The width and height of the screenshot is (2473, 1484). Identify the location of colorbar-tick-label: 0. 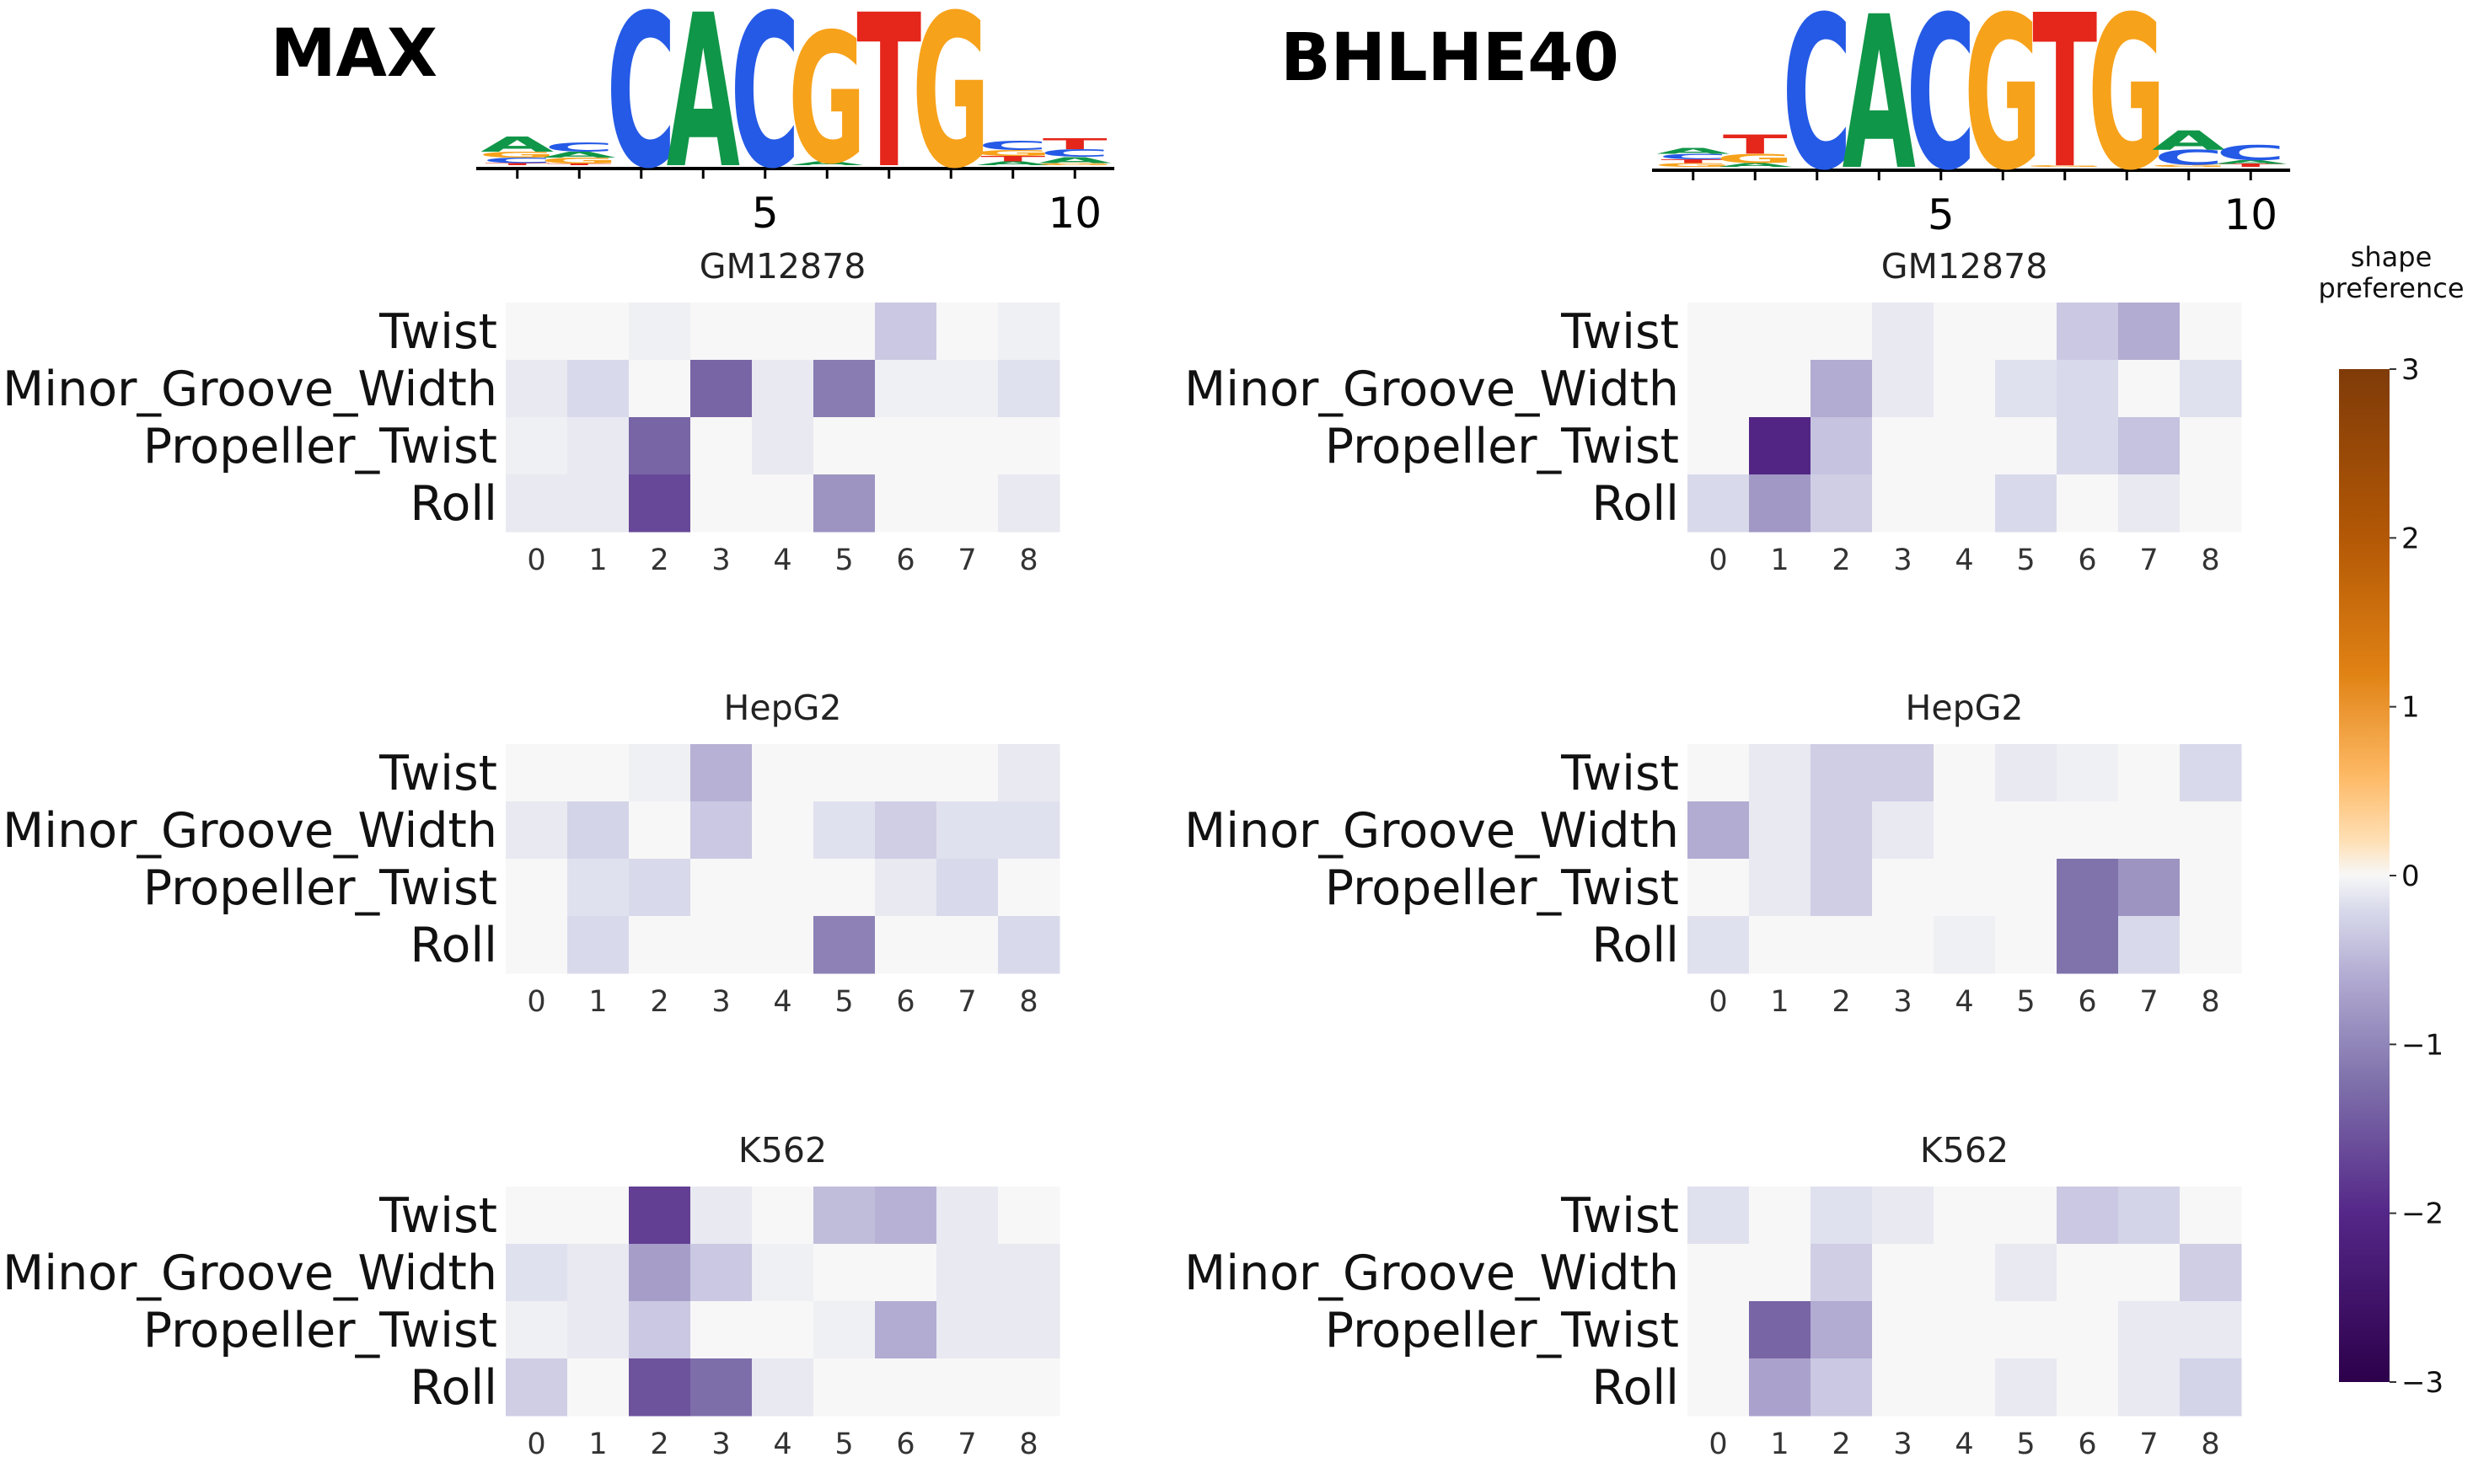
(2410, 876).